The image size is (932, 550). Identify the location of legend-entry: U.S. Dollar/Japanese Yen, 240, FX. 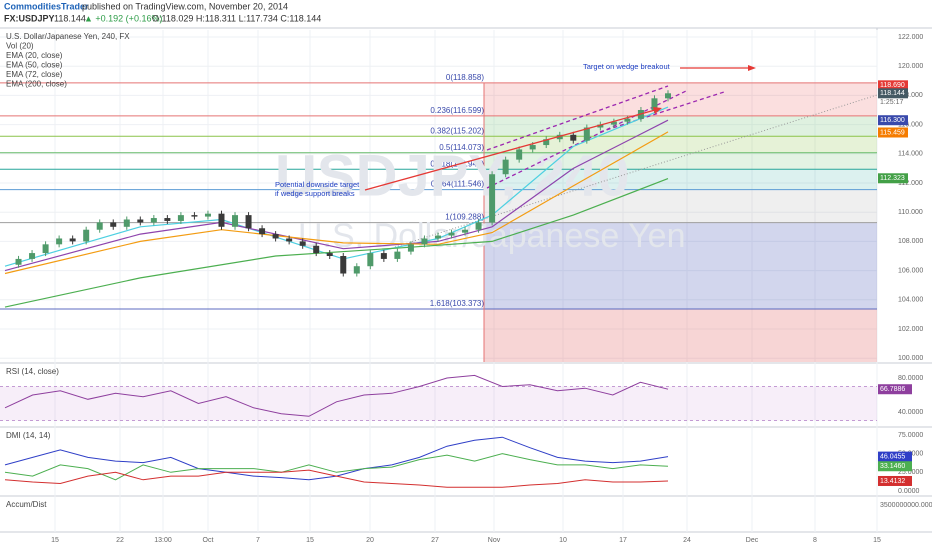
(68, 36).